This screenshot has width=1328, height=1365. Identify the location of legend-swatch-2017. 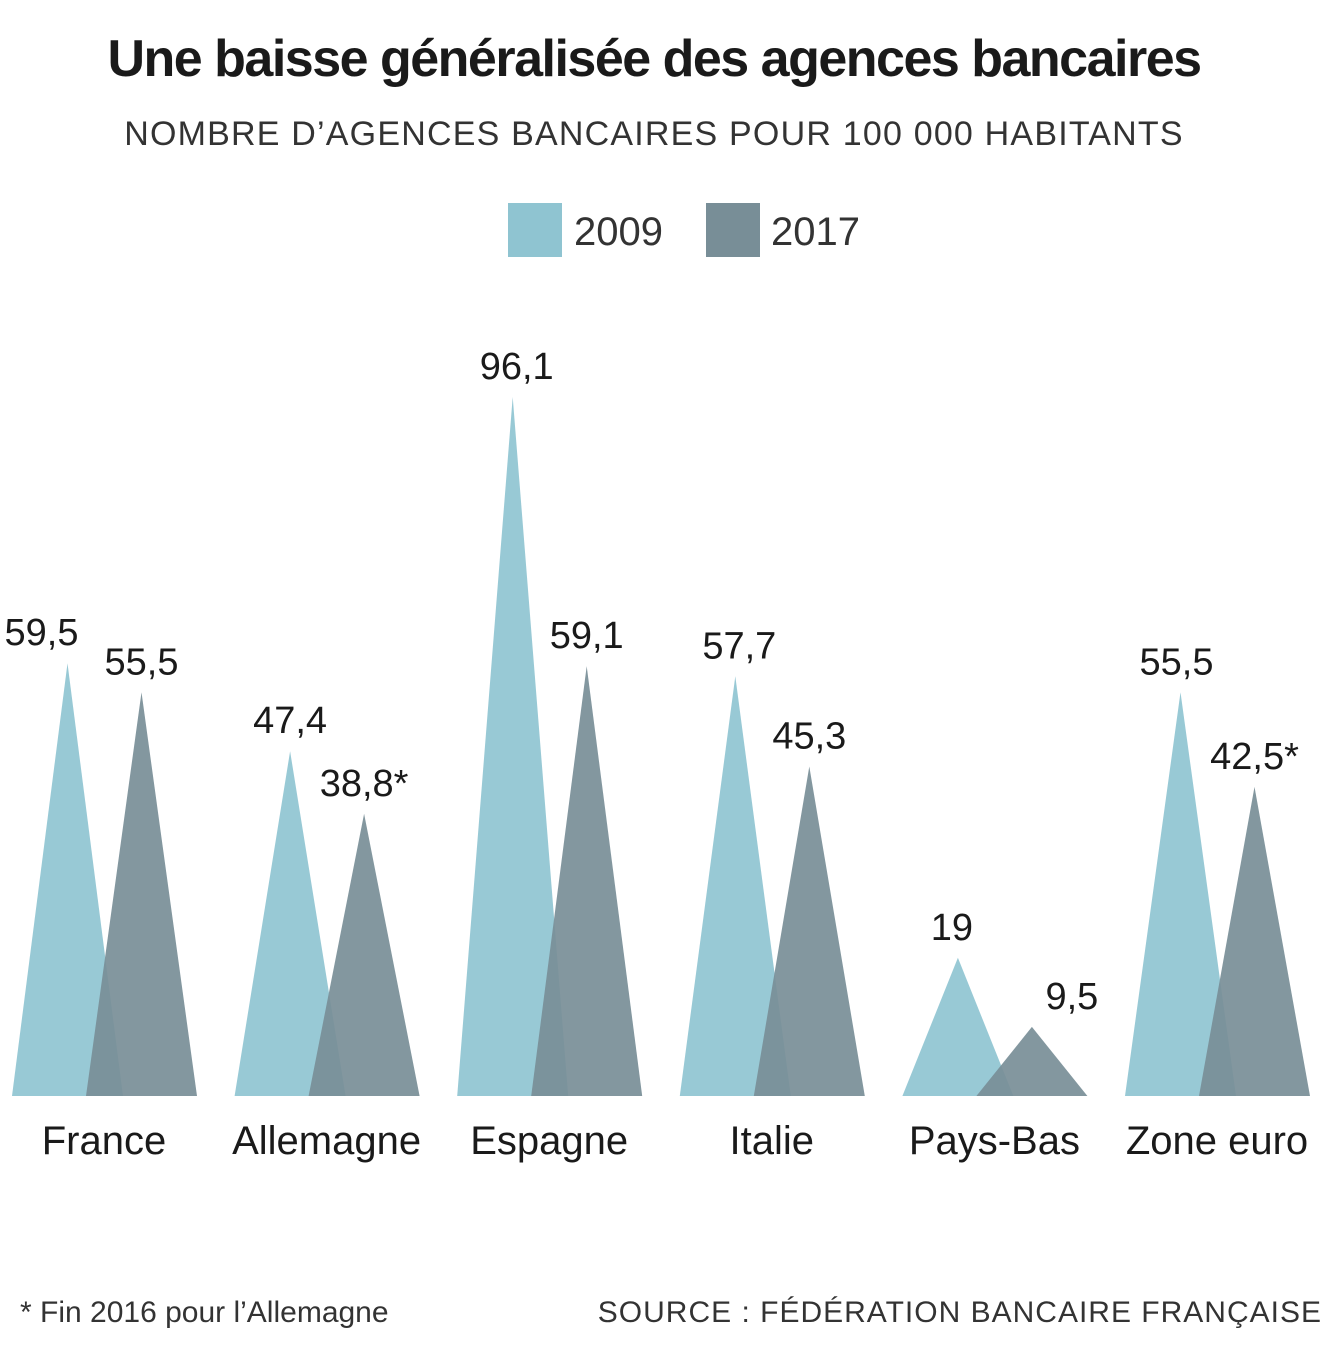
(733, 230).